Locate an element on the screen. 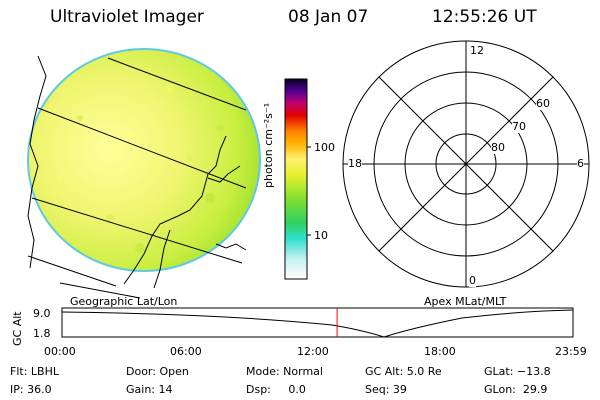 This screenshot has height=400, width=600. status-gain: Gain: 14 is located at coordinates (149, 389).